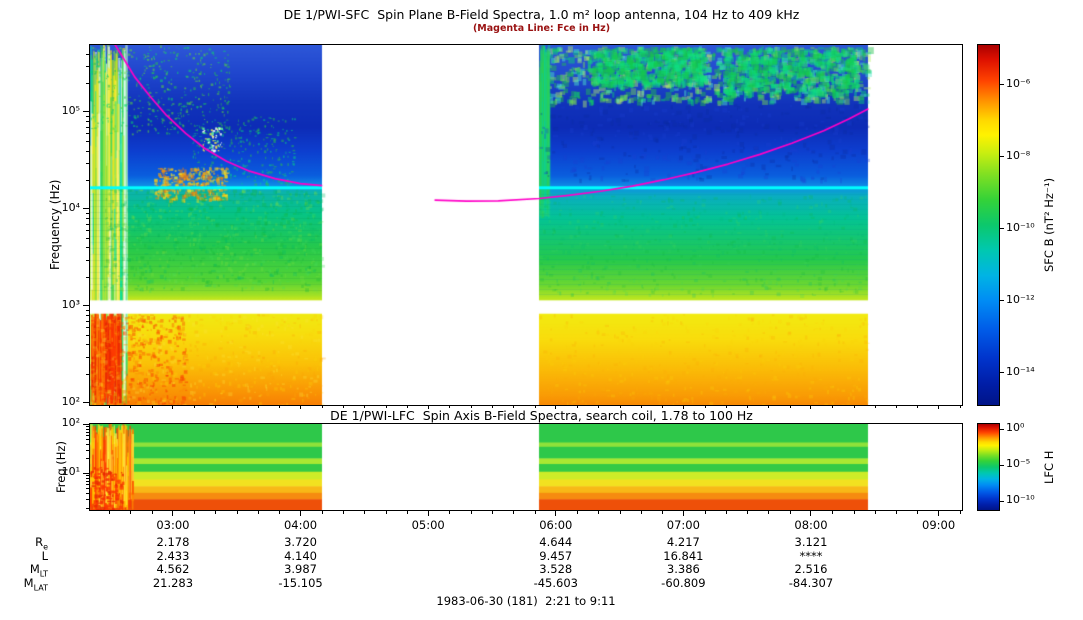 The height and width of the screenshot is (620, 1083). I want to click on sfc-subtitle: (Magenta Line: Fce in Hz), so click(541, 28).